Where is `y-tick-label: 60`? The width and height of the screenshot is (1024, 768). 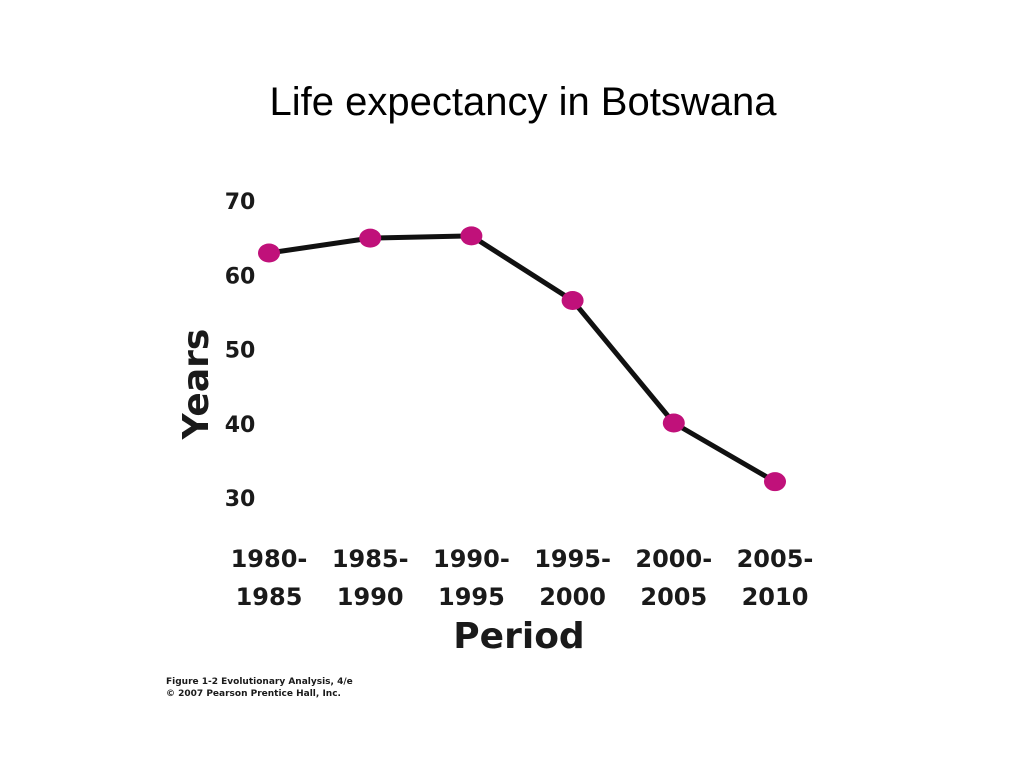
y-tick-label: 60 is located at coordinates (240, 276).